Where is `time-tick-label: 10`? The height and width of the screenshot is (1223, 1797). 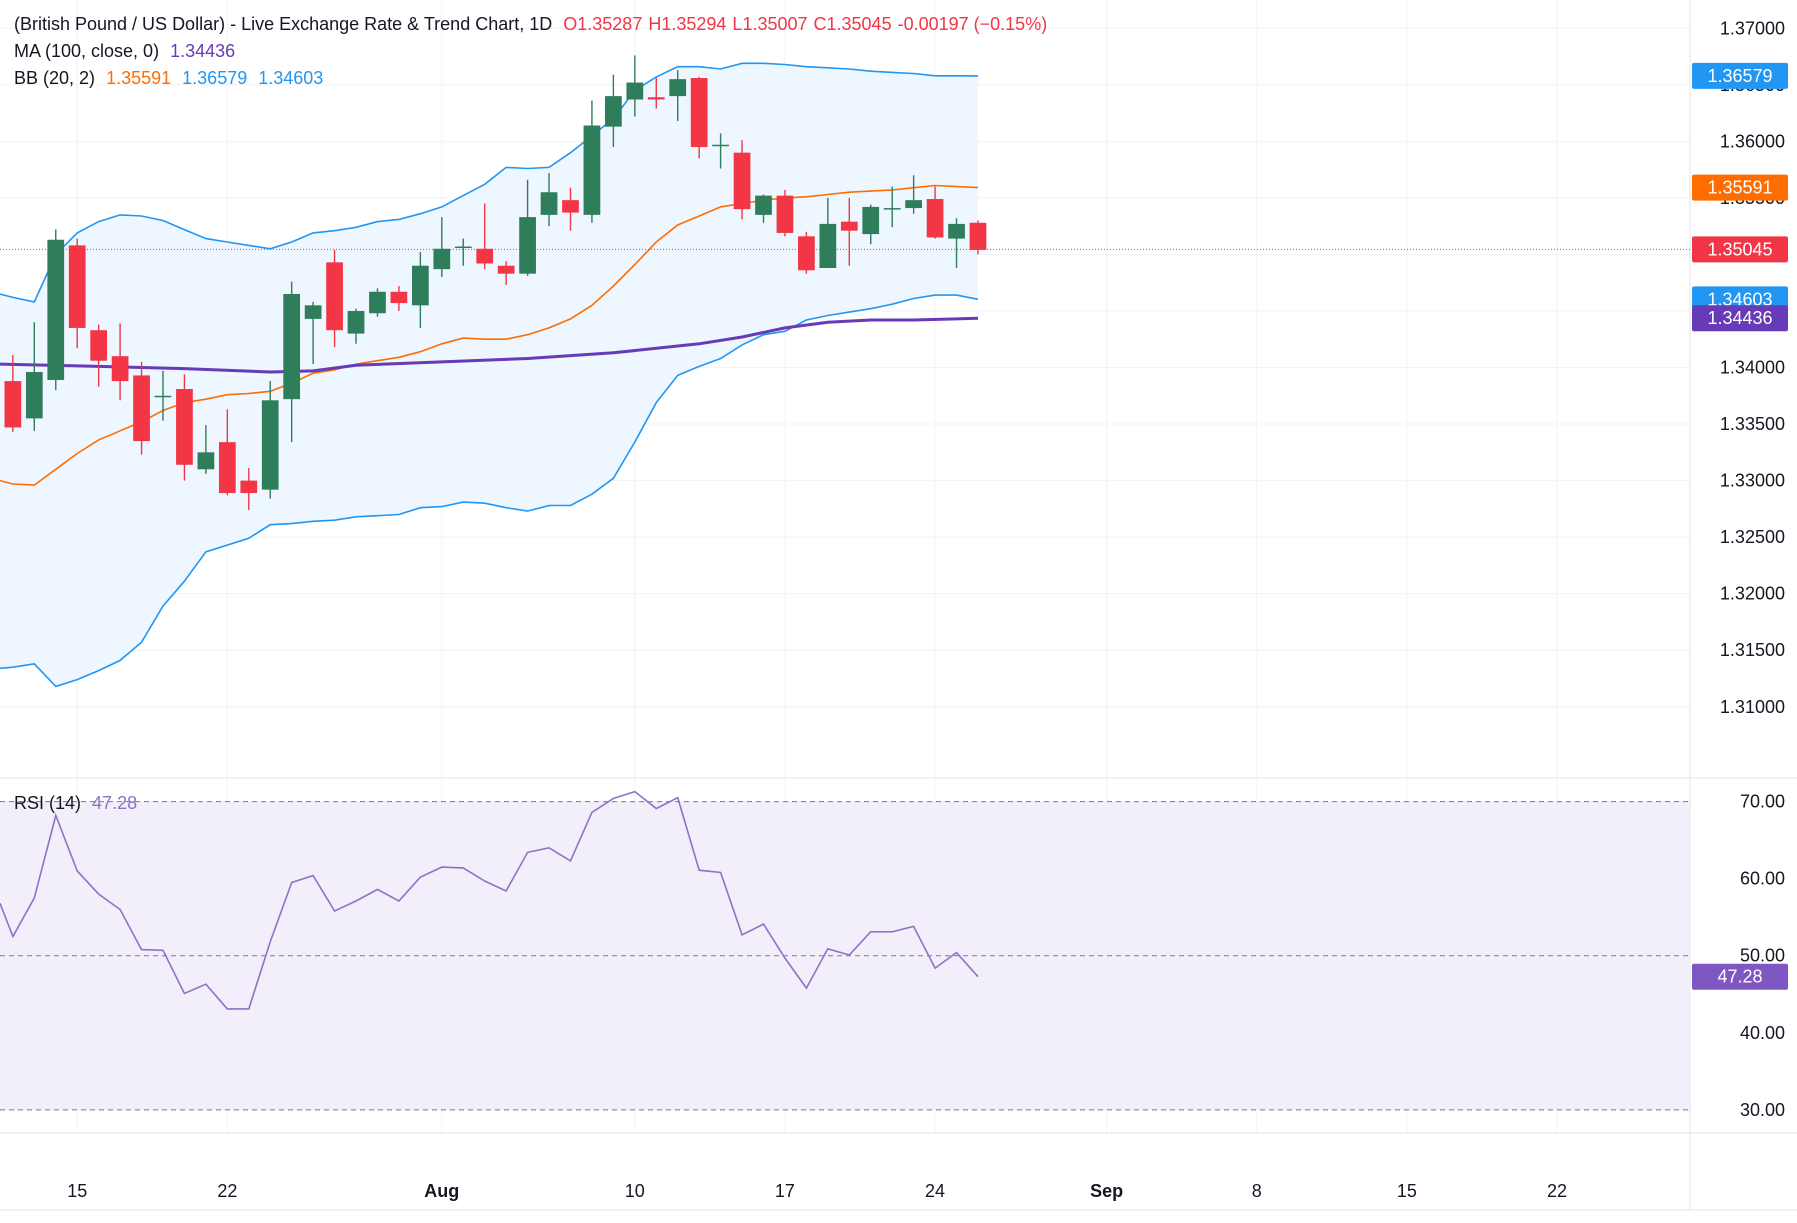
time-tick-label: 10 is located at coordinates (635, 1191).